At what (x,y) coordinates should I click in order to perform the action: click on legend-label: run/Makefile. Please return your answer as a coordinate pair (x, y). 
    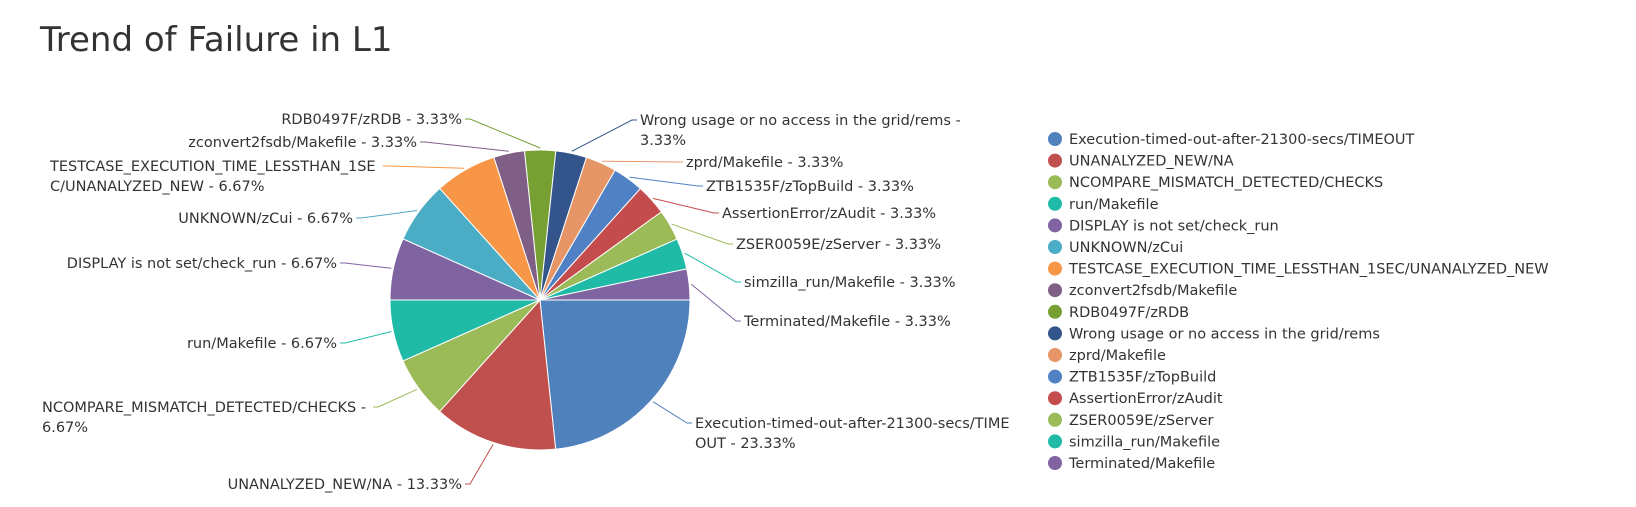
    Looking at the image, I should click on (1114, 205).